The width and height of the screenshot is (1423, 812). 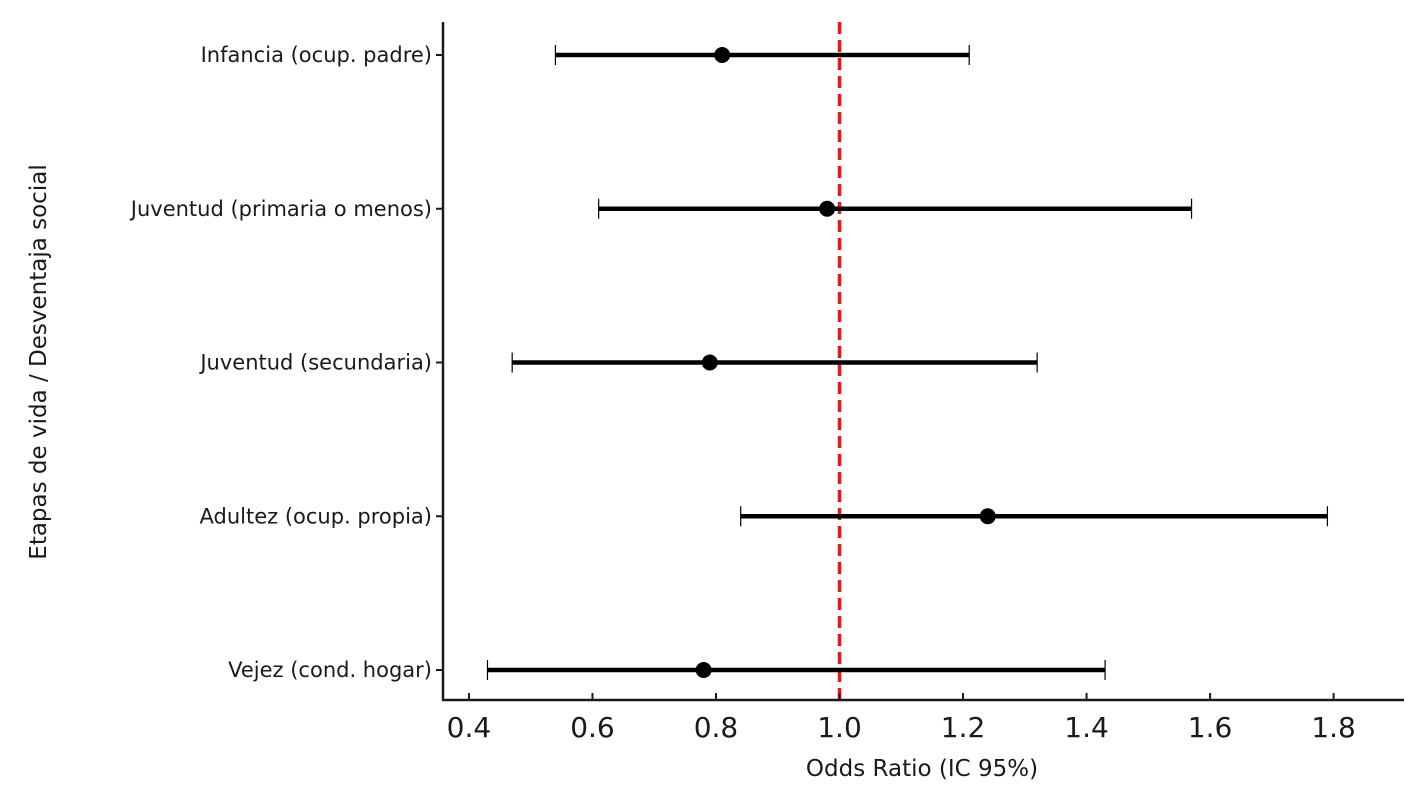 I want to click on y-tick-label: Juventud (secundaria), so click(x=315, y=363).